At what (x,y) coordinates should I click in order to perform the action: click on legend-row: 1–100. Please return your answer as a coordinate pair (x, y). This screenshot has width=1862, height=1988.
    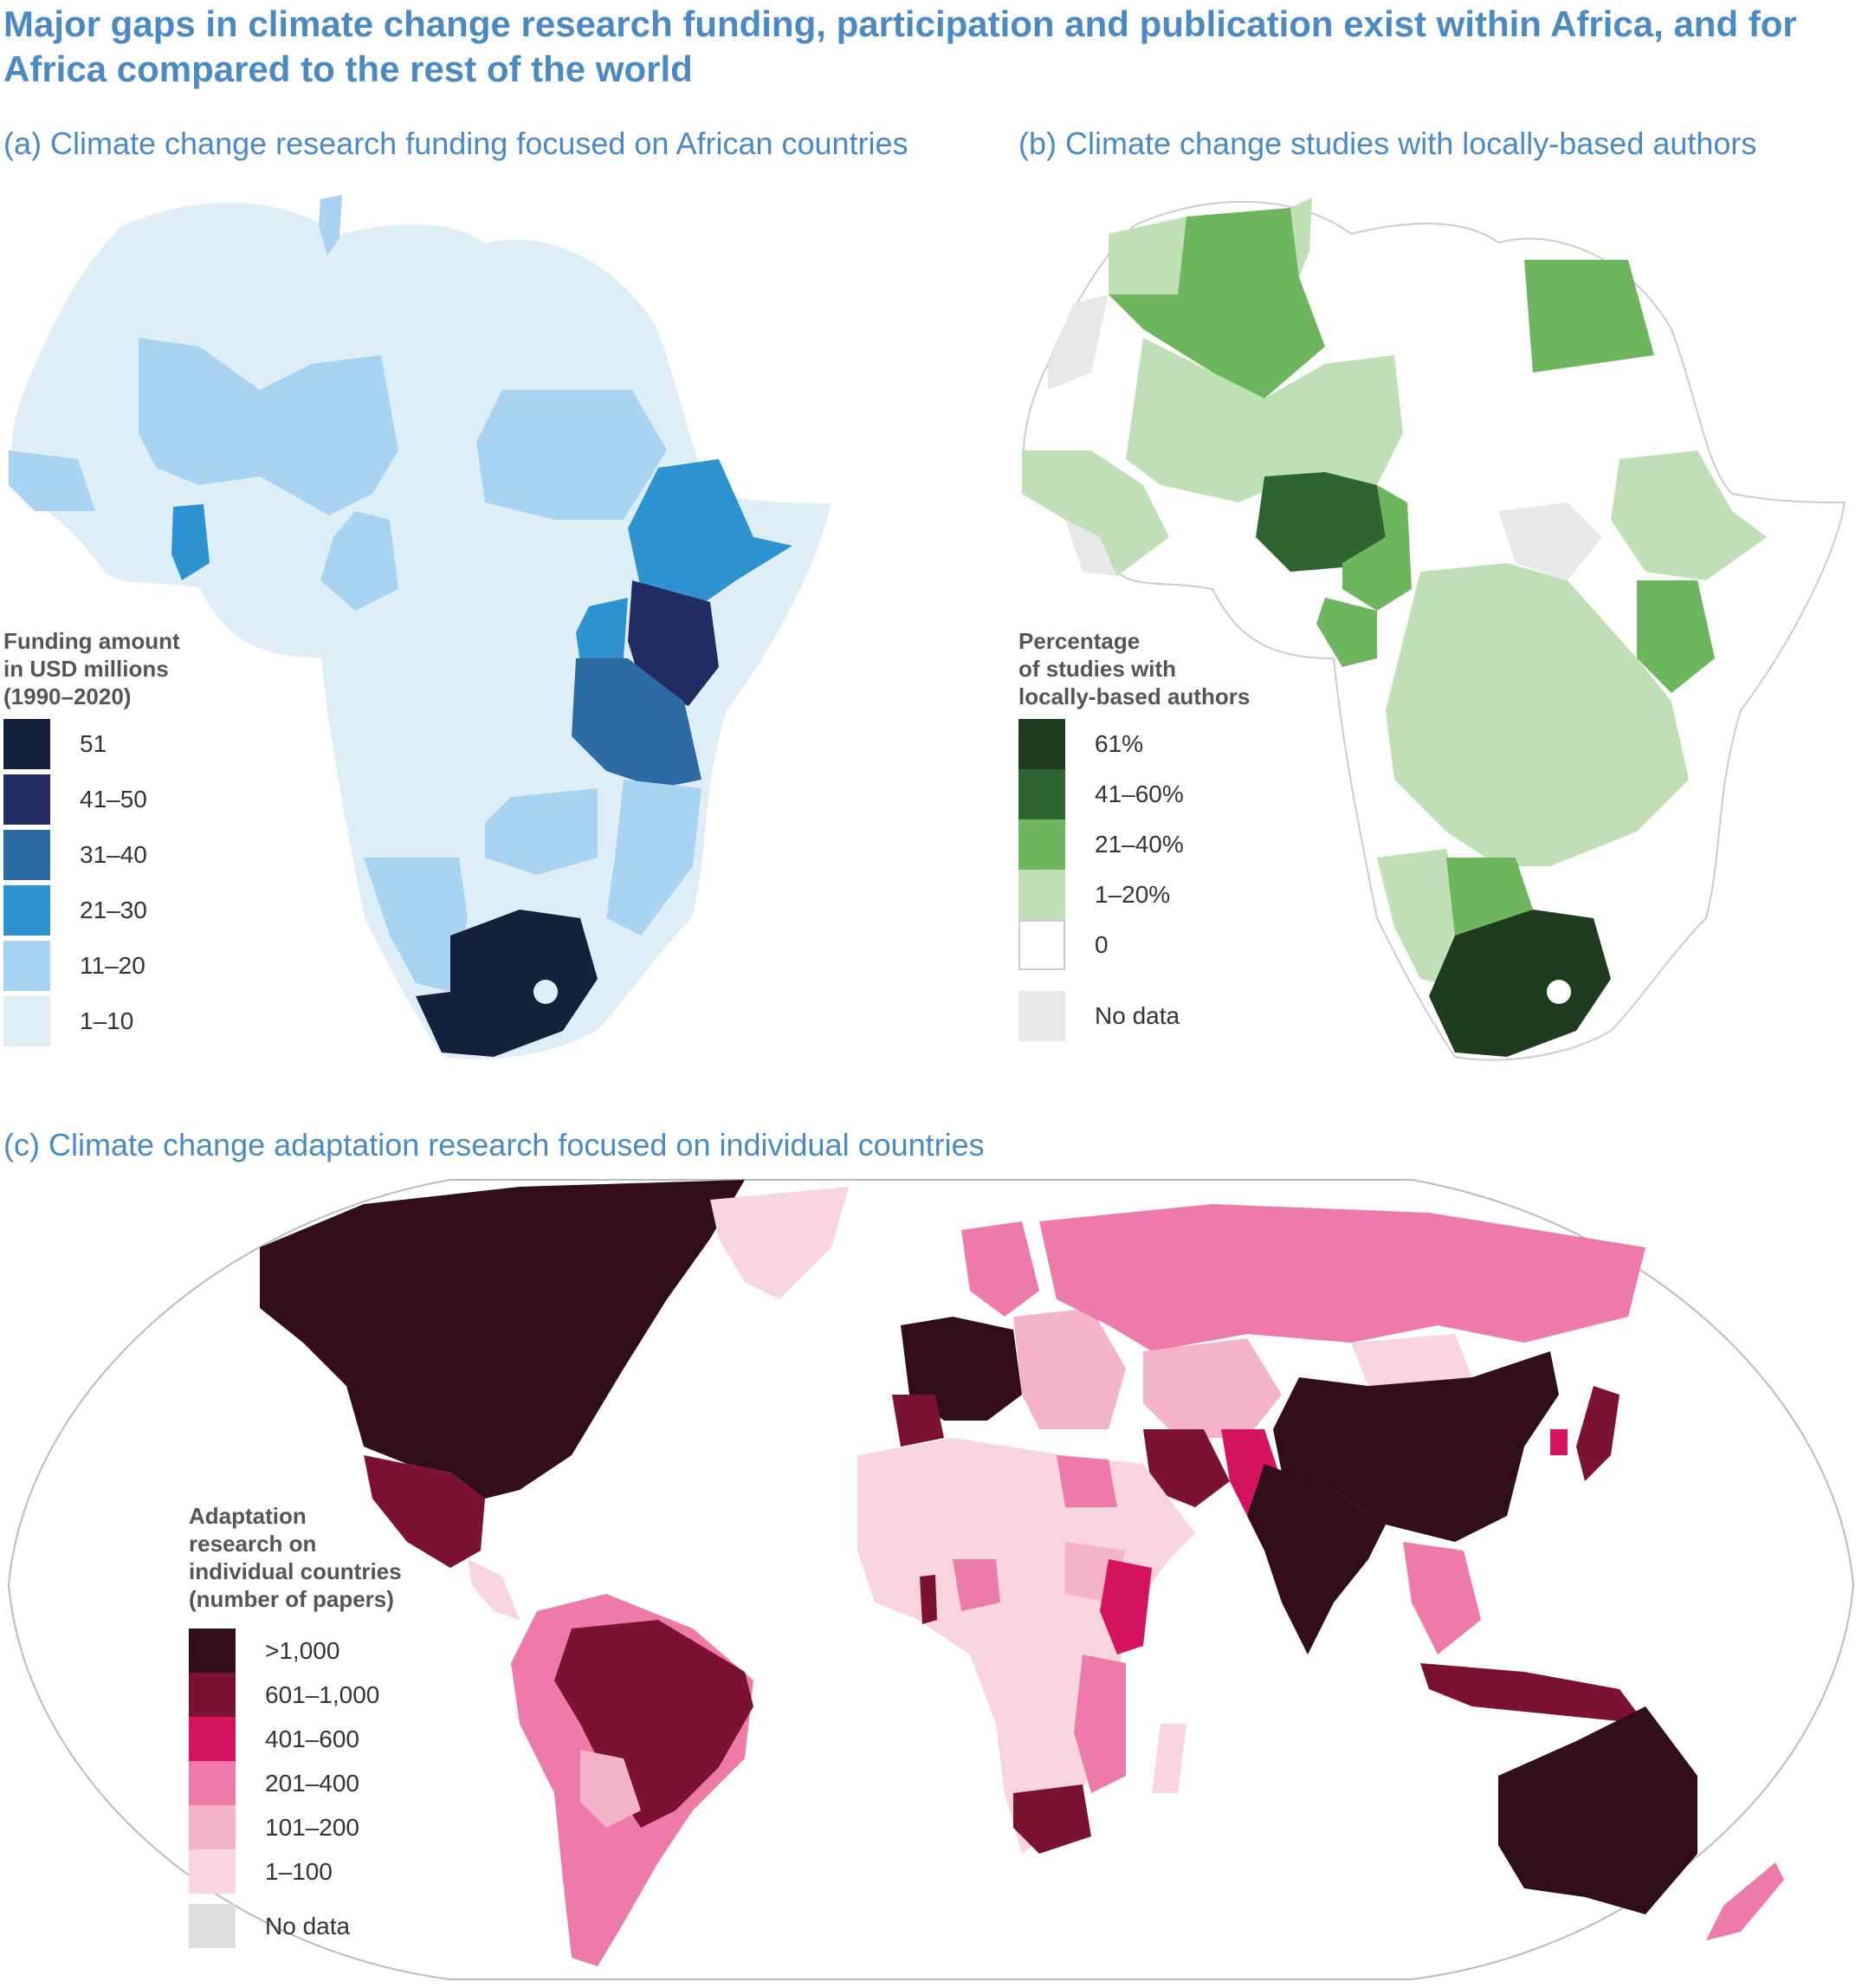
    Looking at the image, I should click on (295, 1872).